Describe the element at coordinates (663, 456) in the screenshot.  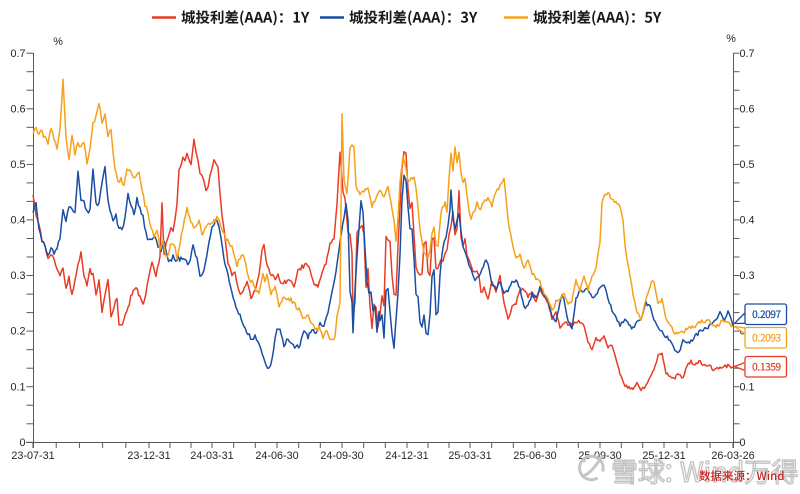
I see `svg-text: 25-12-31` at that location.